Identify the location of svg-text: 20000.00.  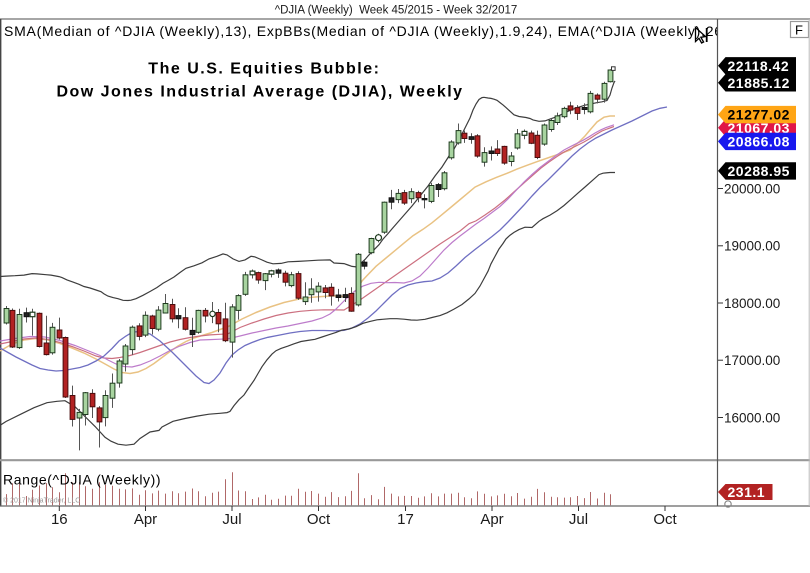
(752, 188).